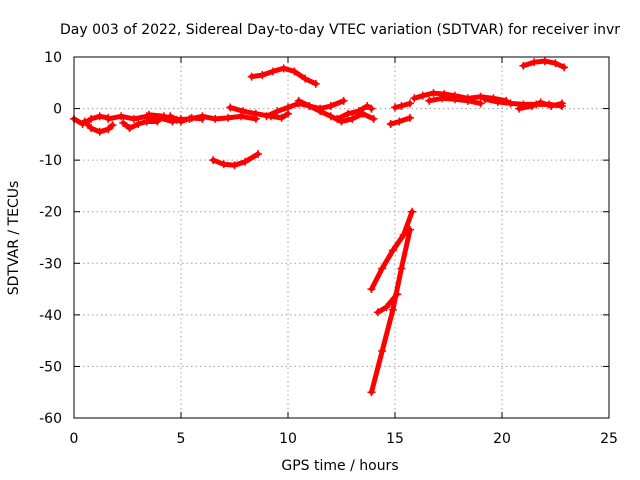 The image size is (640, 480). Describe the element at coordinates (609, 439) in the screenshot. I see `x-tick-label: 25` at that location.